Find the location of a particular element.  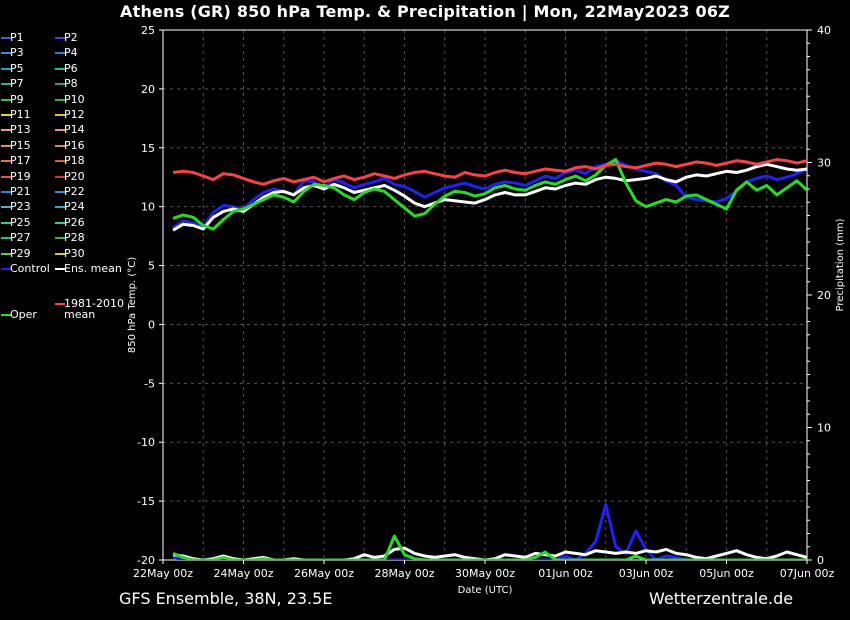

x-tick-label: 01Jun 00z is located at coordinates (565, 573).